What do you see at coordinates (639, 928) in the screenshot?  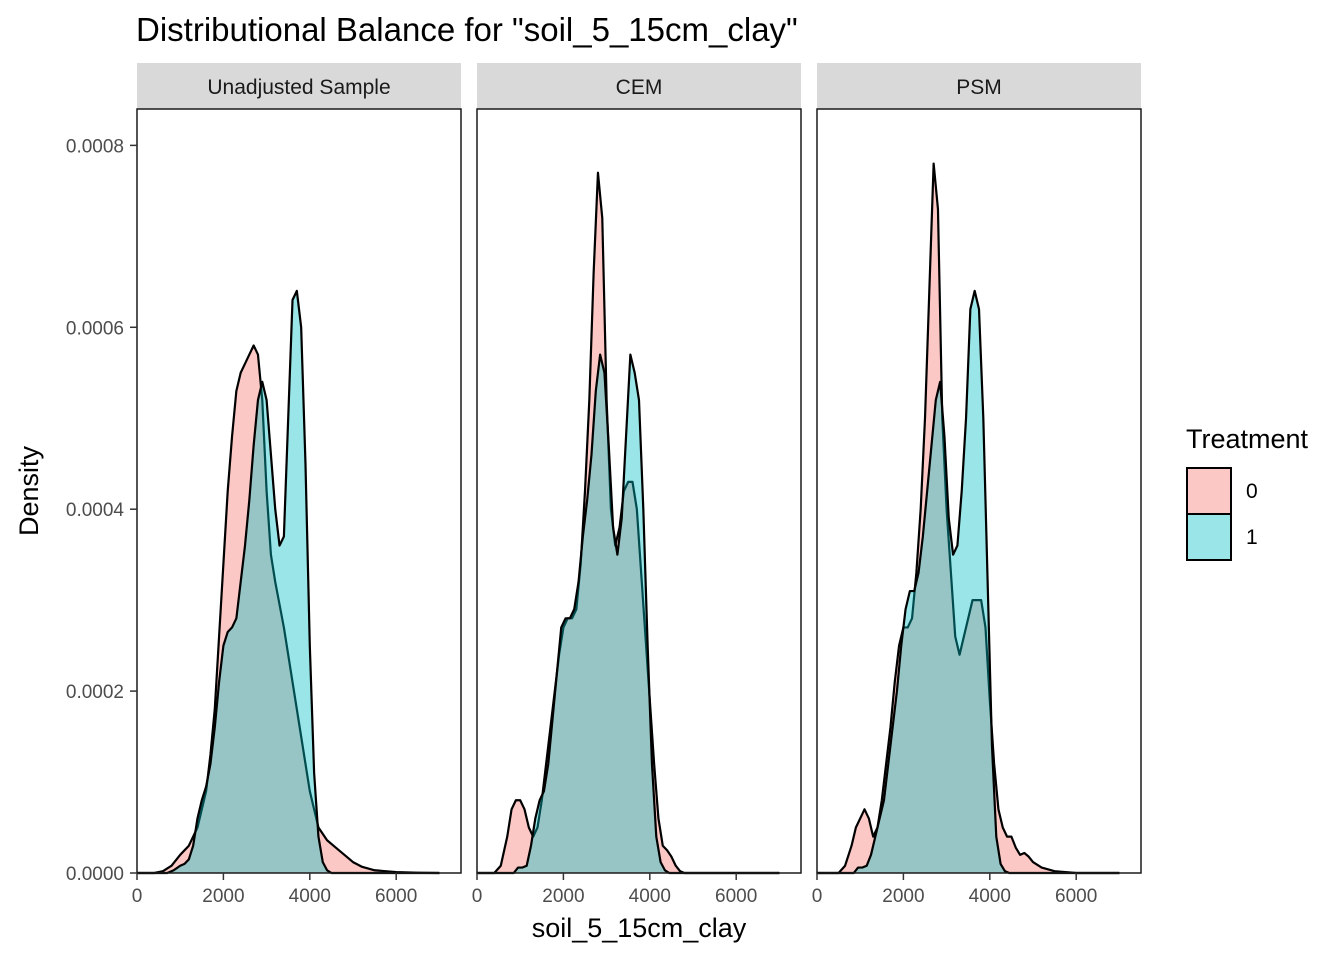 I see `x-axis-title: soil_5_15cm_clay` at bounding box center [639, 928].